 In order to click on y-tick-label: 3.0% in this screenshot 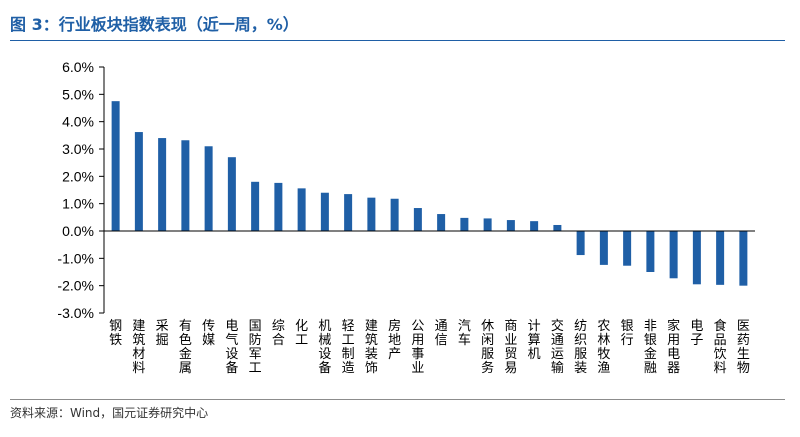, I will do `click(78, 149)`.